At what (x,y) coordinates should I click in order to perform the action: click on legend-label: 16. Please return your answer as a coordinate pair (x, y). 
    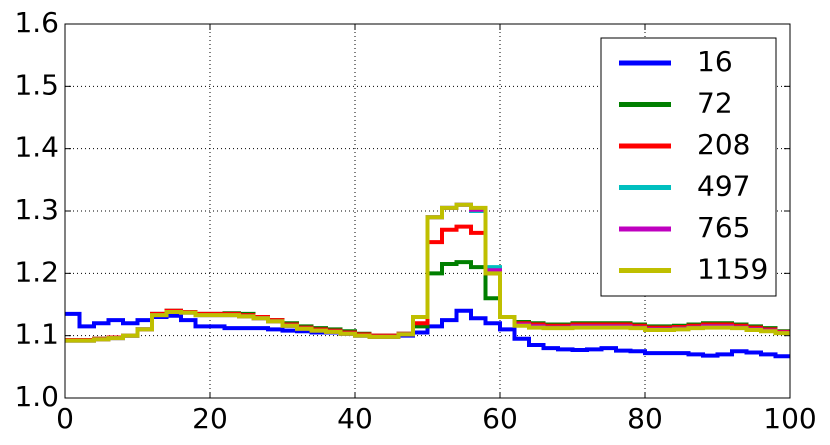
    Looking at the image, I should click on (715, 61).